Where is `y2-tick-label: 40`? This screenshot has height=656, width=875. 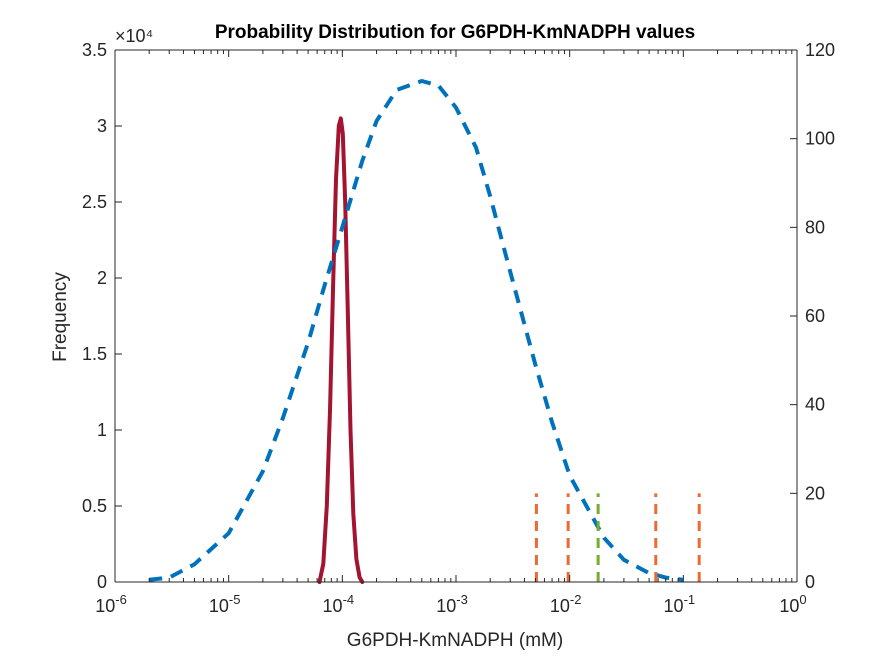 y2-tick-label: 40 is located at coordinates (815, 405).